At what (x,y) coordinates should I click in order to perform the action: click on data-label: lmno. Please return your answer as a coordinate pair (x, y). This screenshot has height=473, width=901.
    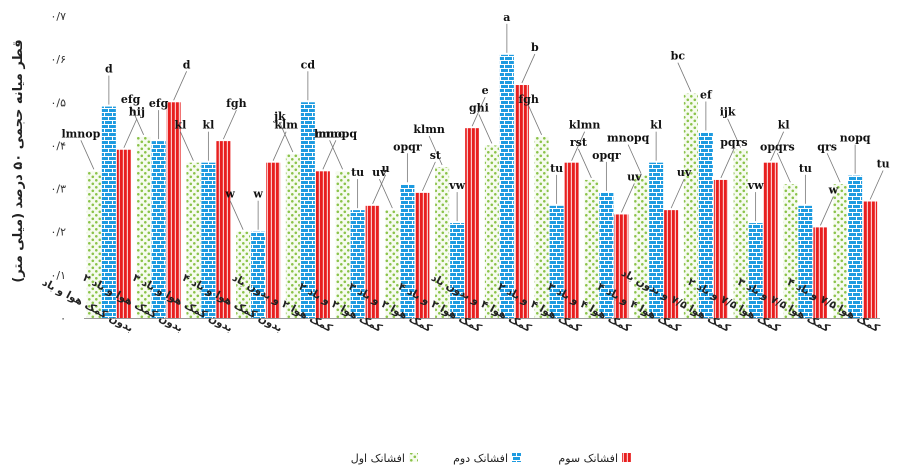
    Looking at the image, I should click on (329, 133).